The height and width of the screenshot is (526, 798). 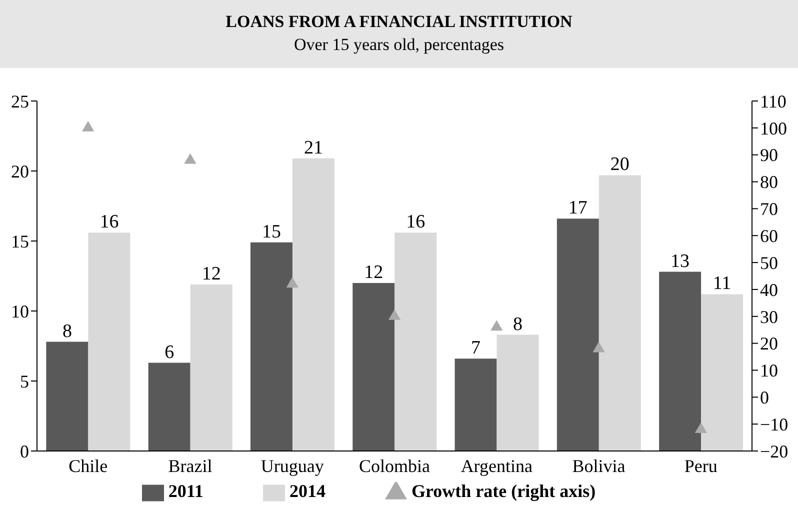 I want to click on y2-tick-label: 30, so click(x=769, y=316).